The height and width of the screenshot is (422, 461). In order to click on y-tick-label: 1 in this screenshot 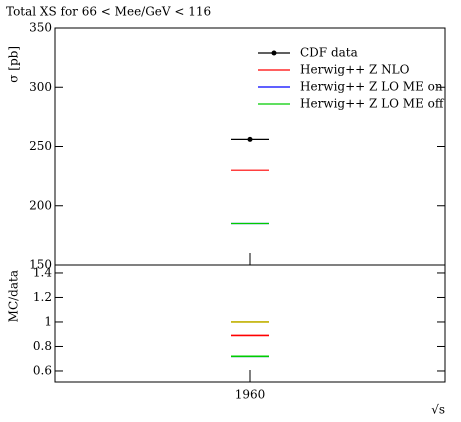, I will do `click(48, 321)`.